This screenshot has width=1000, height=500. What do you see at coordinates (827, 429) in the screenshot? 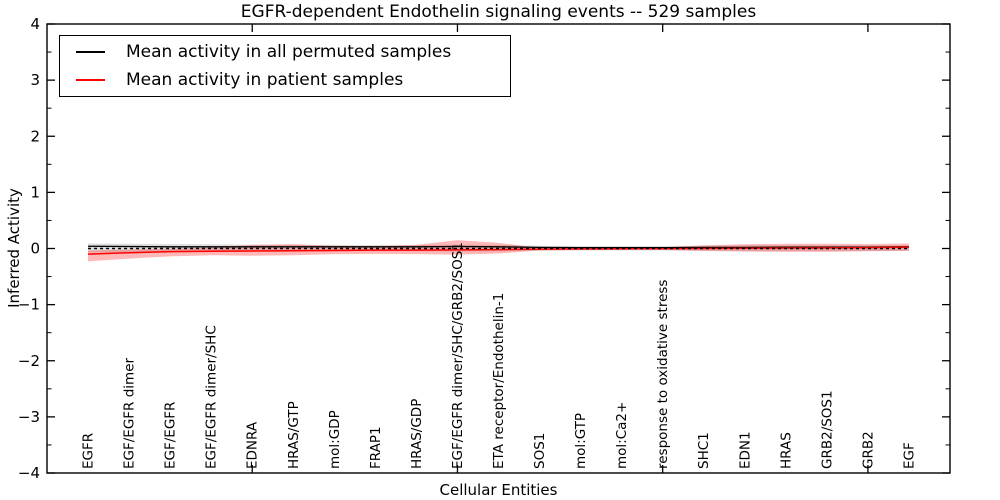
I see `x-category-label: GRB2/SOS1` at bounding box center [827, 429].